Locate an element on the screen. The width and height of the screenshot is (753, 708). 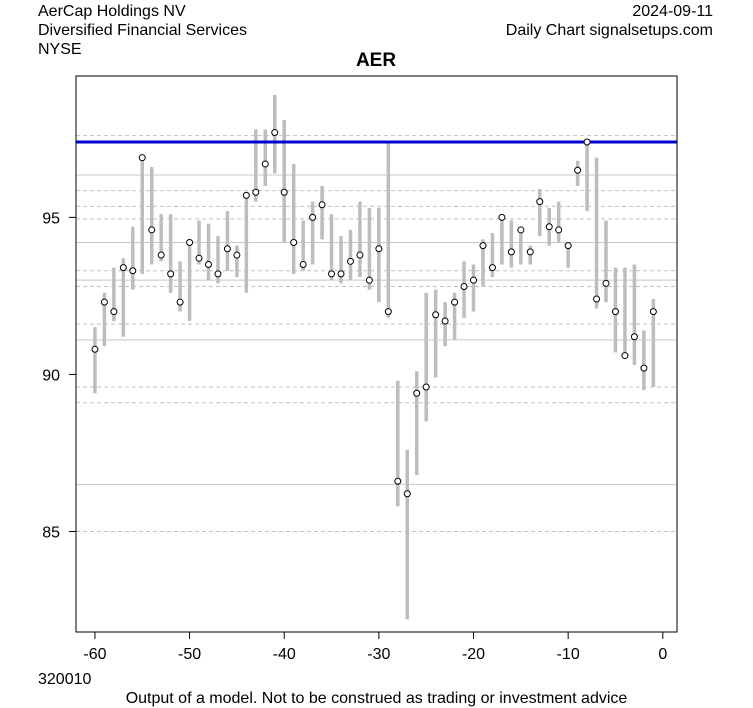
x-tick-label: -20 is located at coordinates (473, 654).